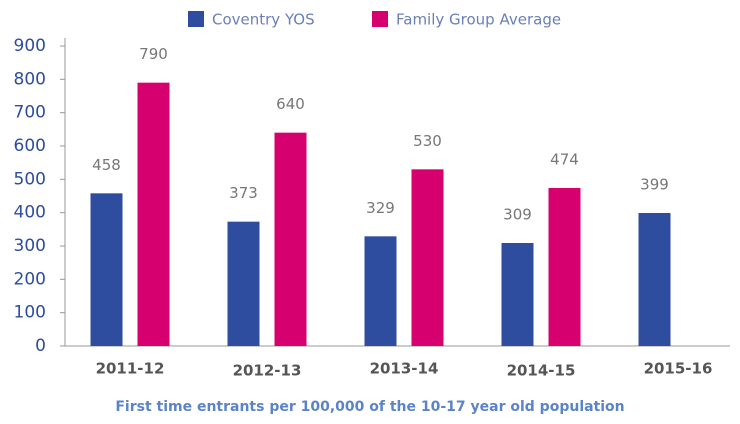  Describe the element at coordinates (541, 371) in the screenshot. I see `x-tick-label: 2014-15` at that location.